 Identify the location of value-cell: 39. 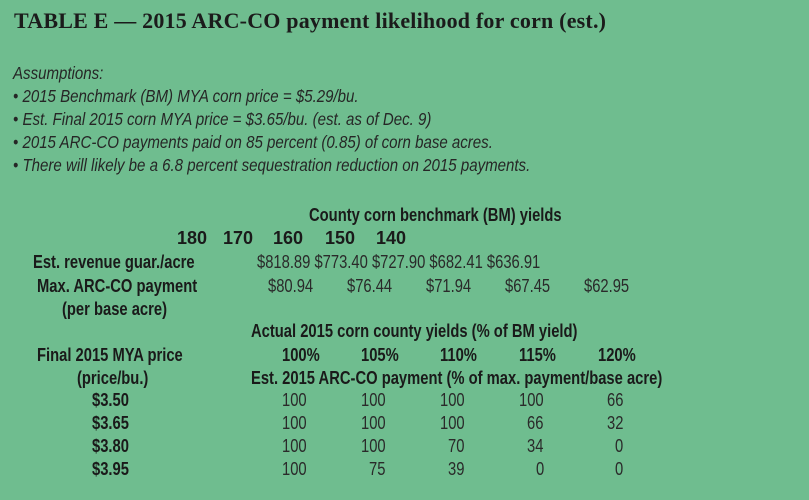
(456, 469).